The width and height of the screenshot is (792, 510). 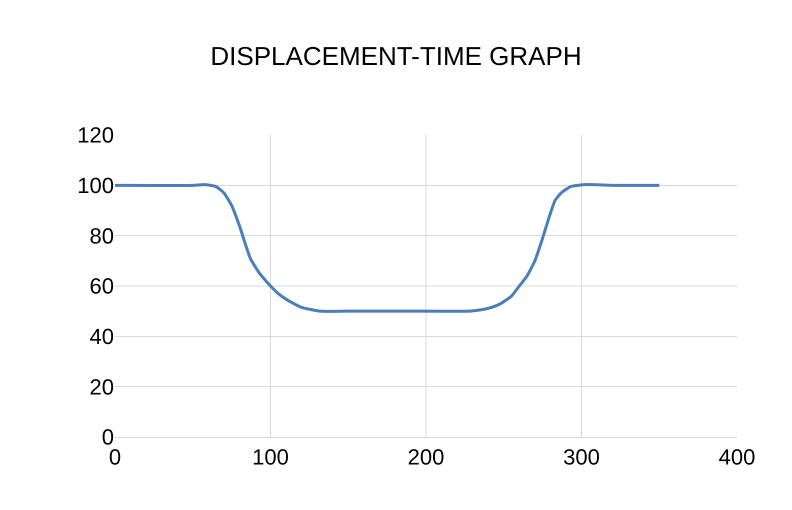 What do you see at coordinates (426, 457) in the screenshot?
I see `x-tick-label: 200` at bounding box center [426, 457].